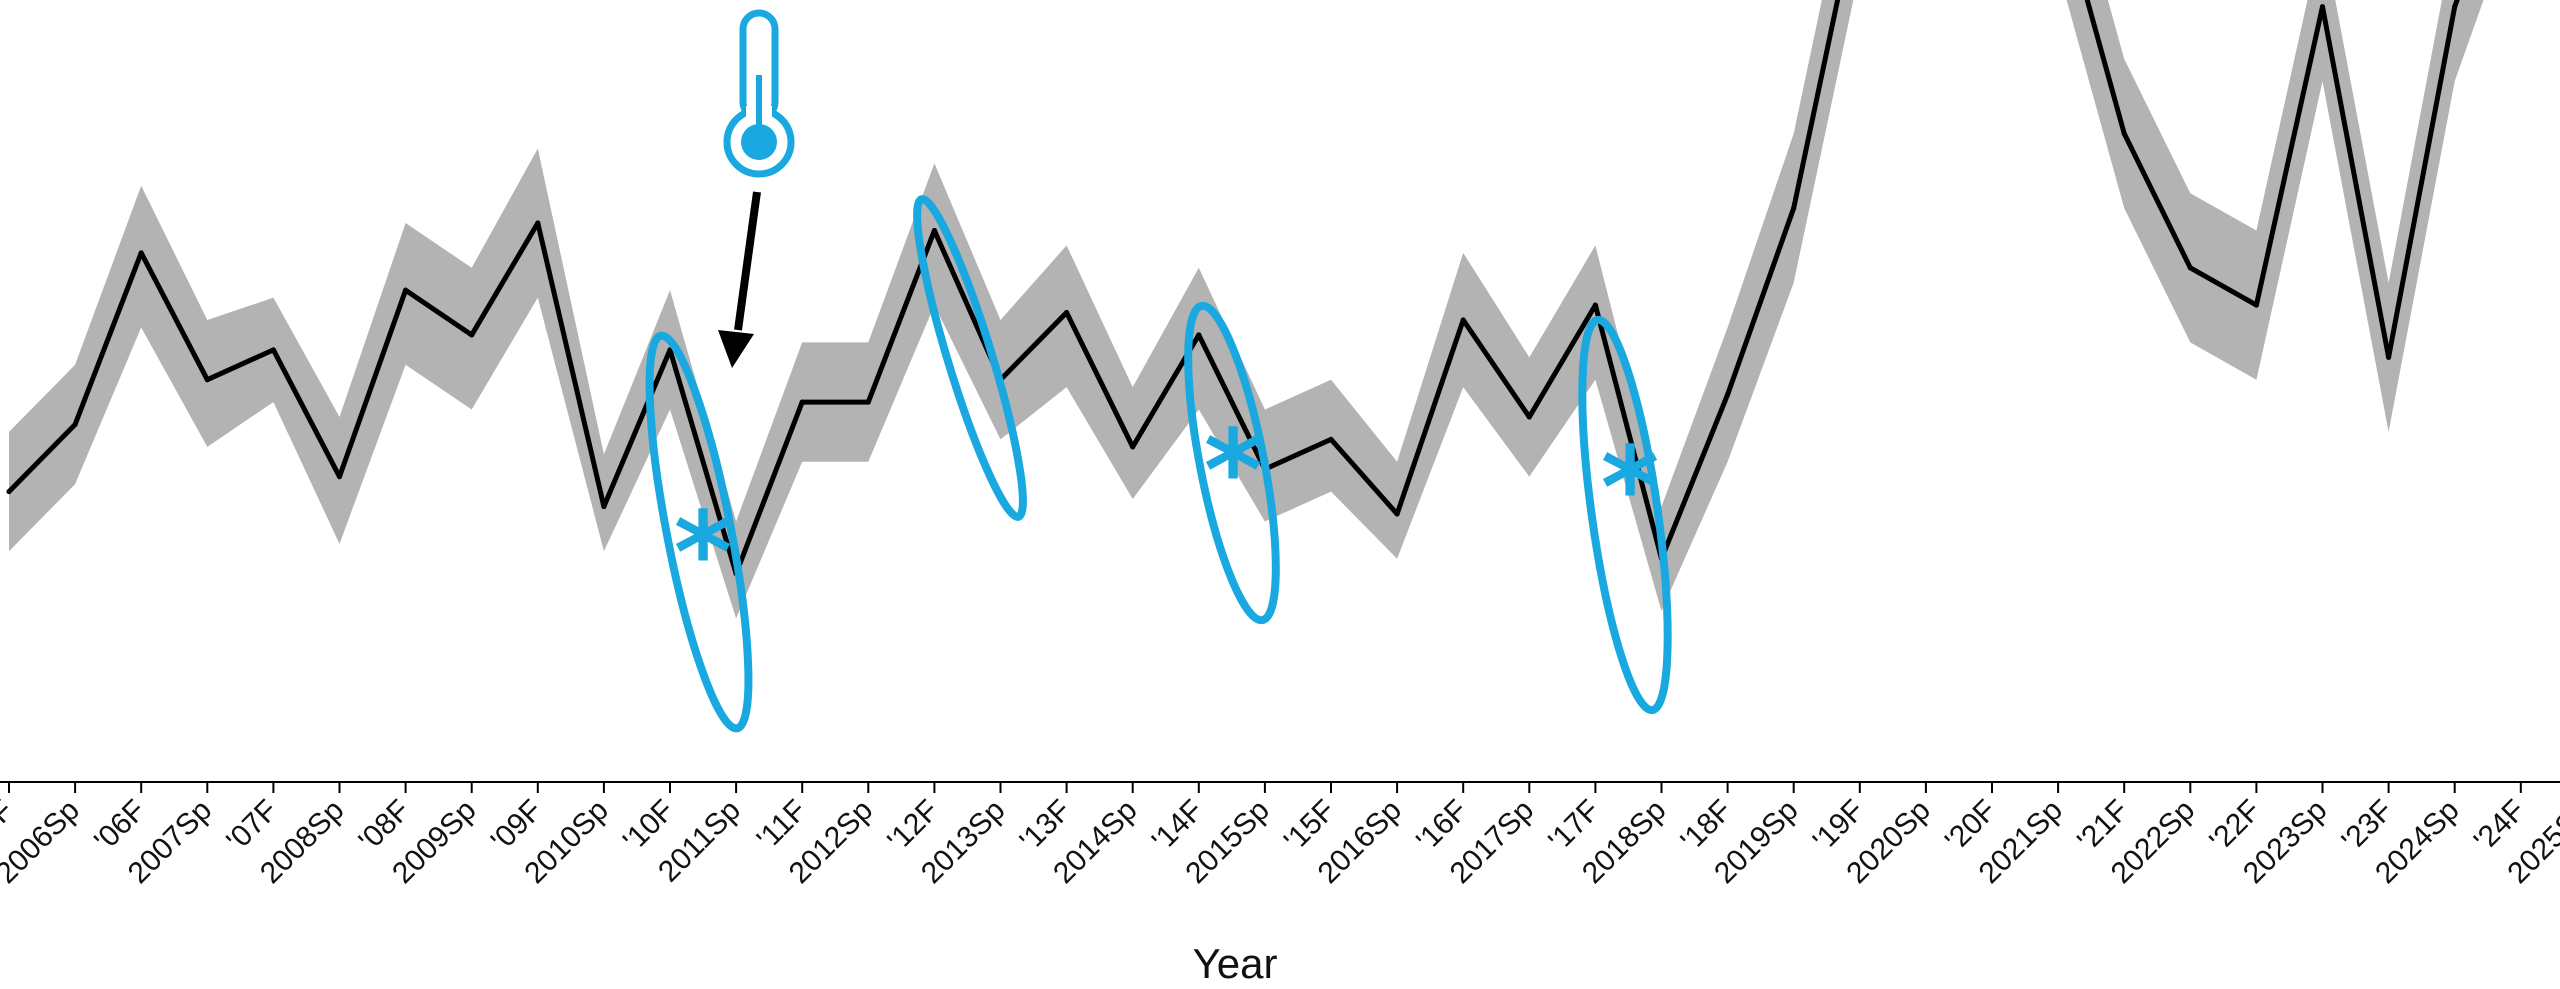 This screenshot has height=989, width=2560. What do you see at coordinates (736, 349) in the screenshot?
I see `pointer-arrow-head` at bounding box center [736, 349].